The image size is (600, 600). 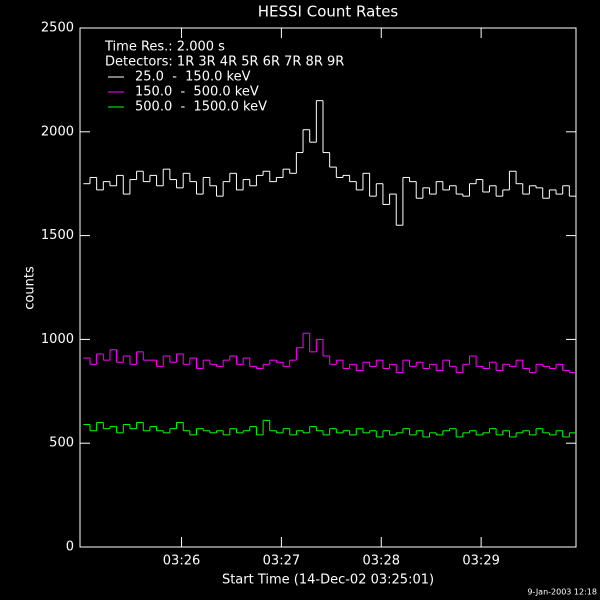 What do you see at coordinates (70, 547) in the screenshot?
I see `y-tick-label: 0` at bounding box center [70, 547].